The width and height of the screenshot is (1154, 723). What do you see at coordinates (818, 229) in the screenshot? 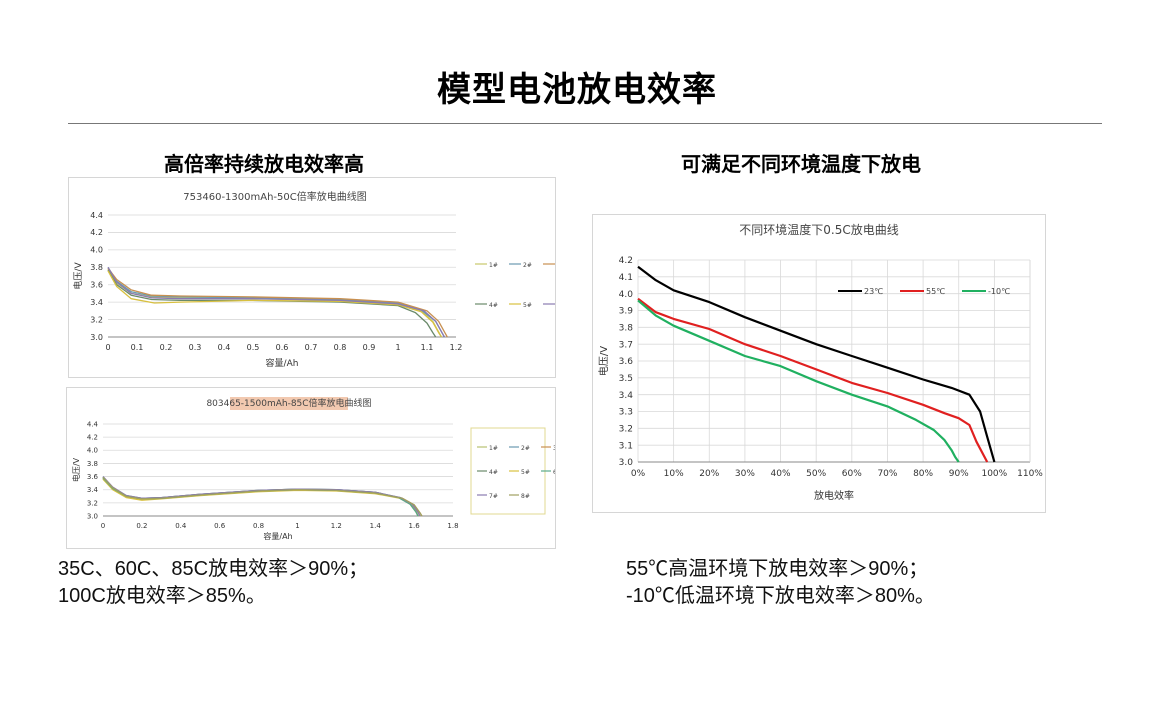
I see `chart-title: 不同环境温度下0.5C放电曲线` at bounding box center [818, 229].